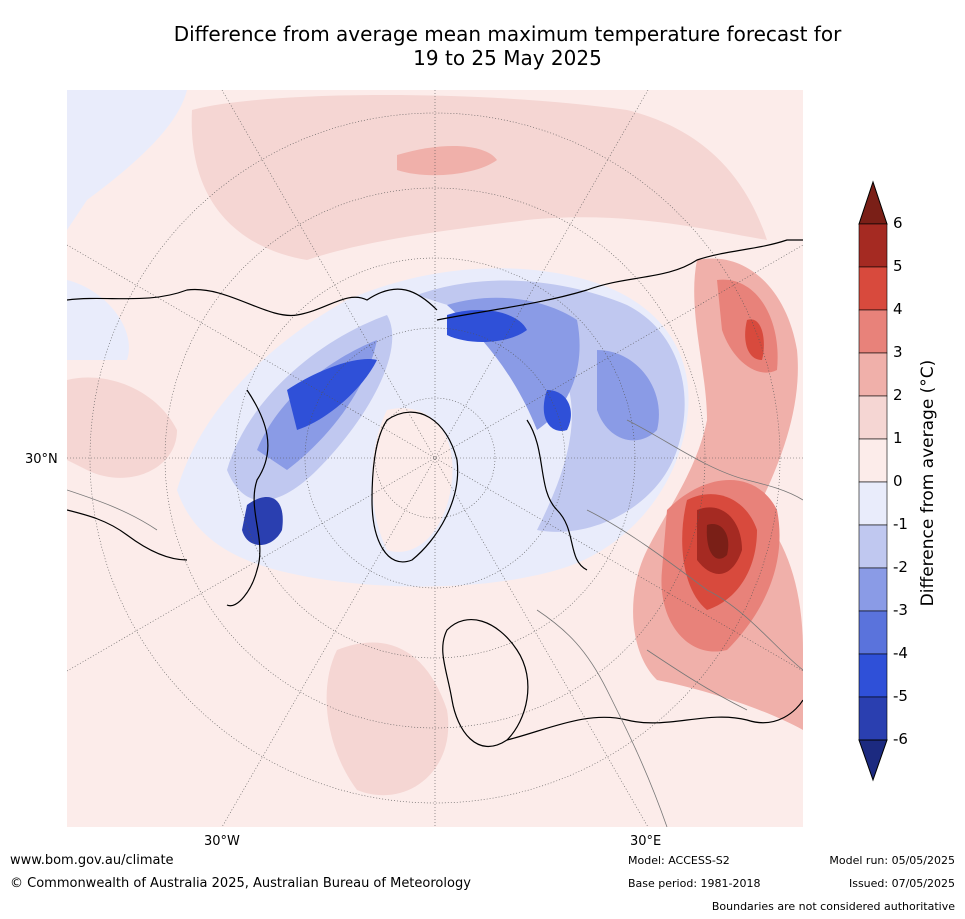 The height and width of the screenshot is (919, 965). Describe the element at coordinates (898, 395) in the screenshot. I see `colorbar-tick-label: 2` at that location.